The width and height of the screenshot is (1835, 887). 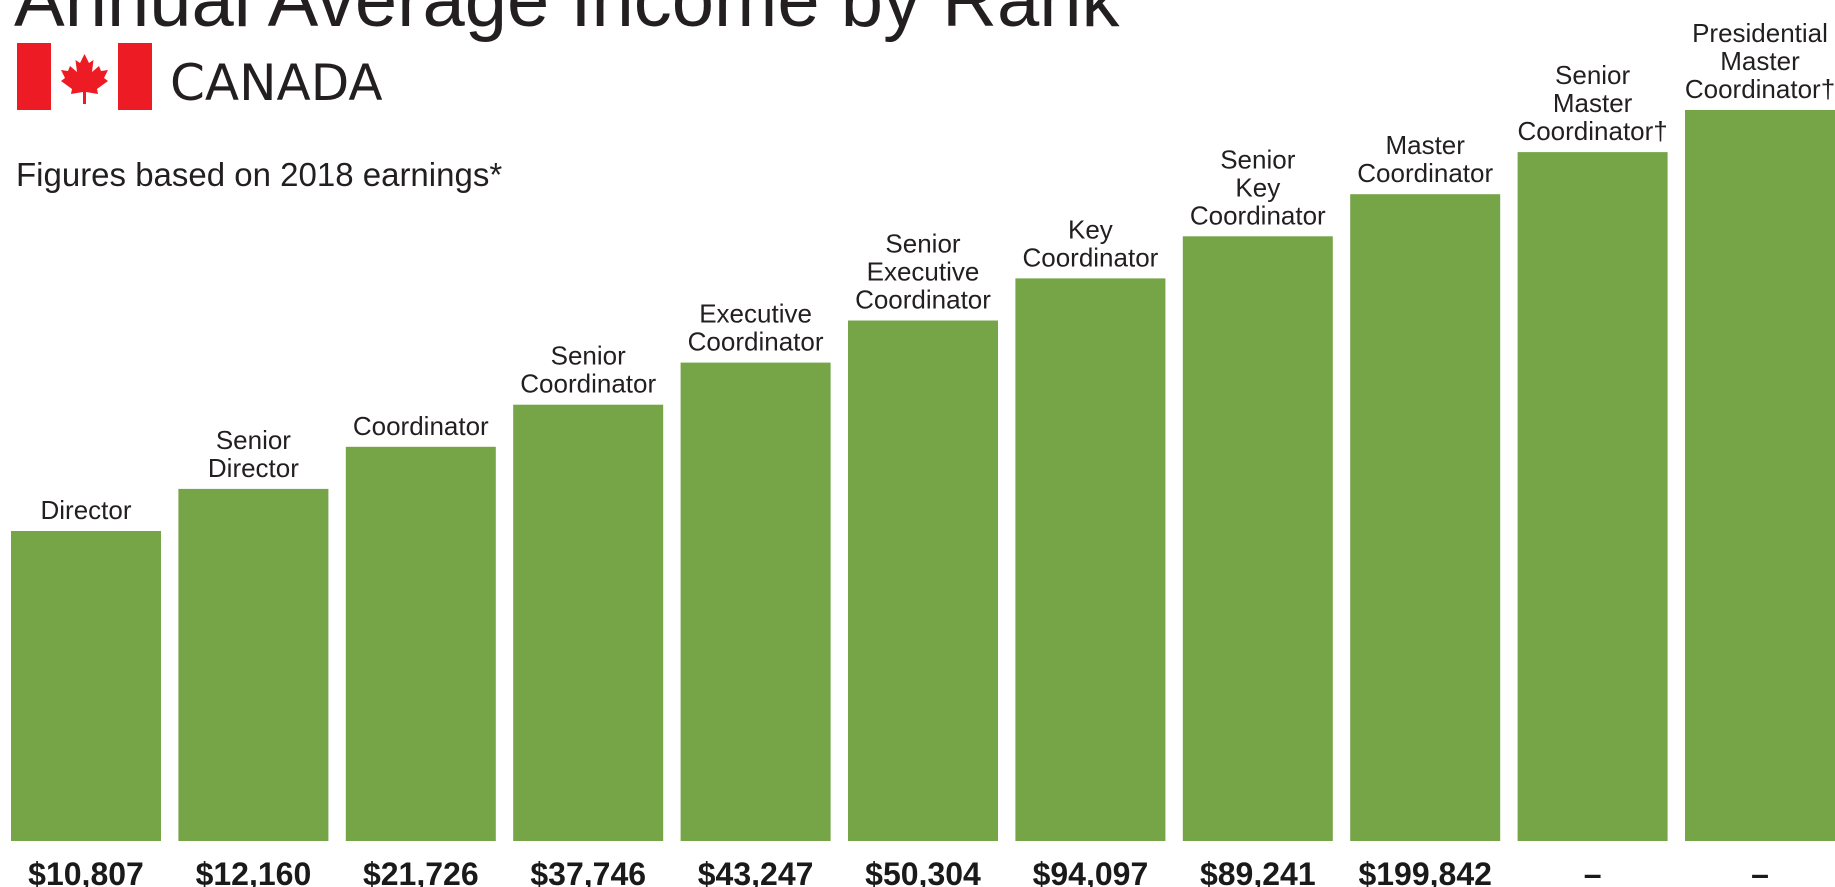 I want to click on value-label: $37,746, so click(x=588, y=871).